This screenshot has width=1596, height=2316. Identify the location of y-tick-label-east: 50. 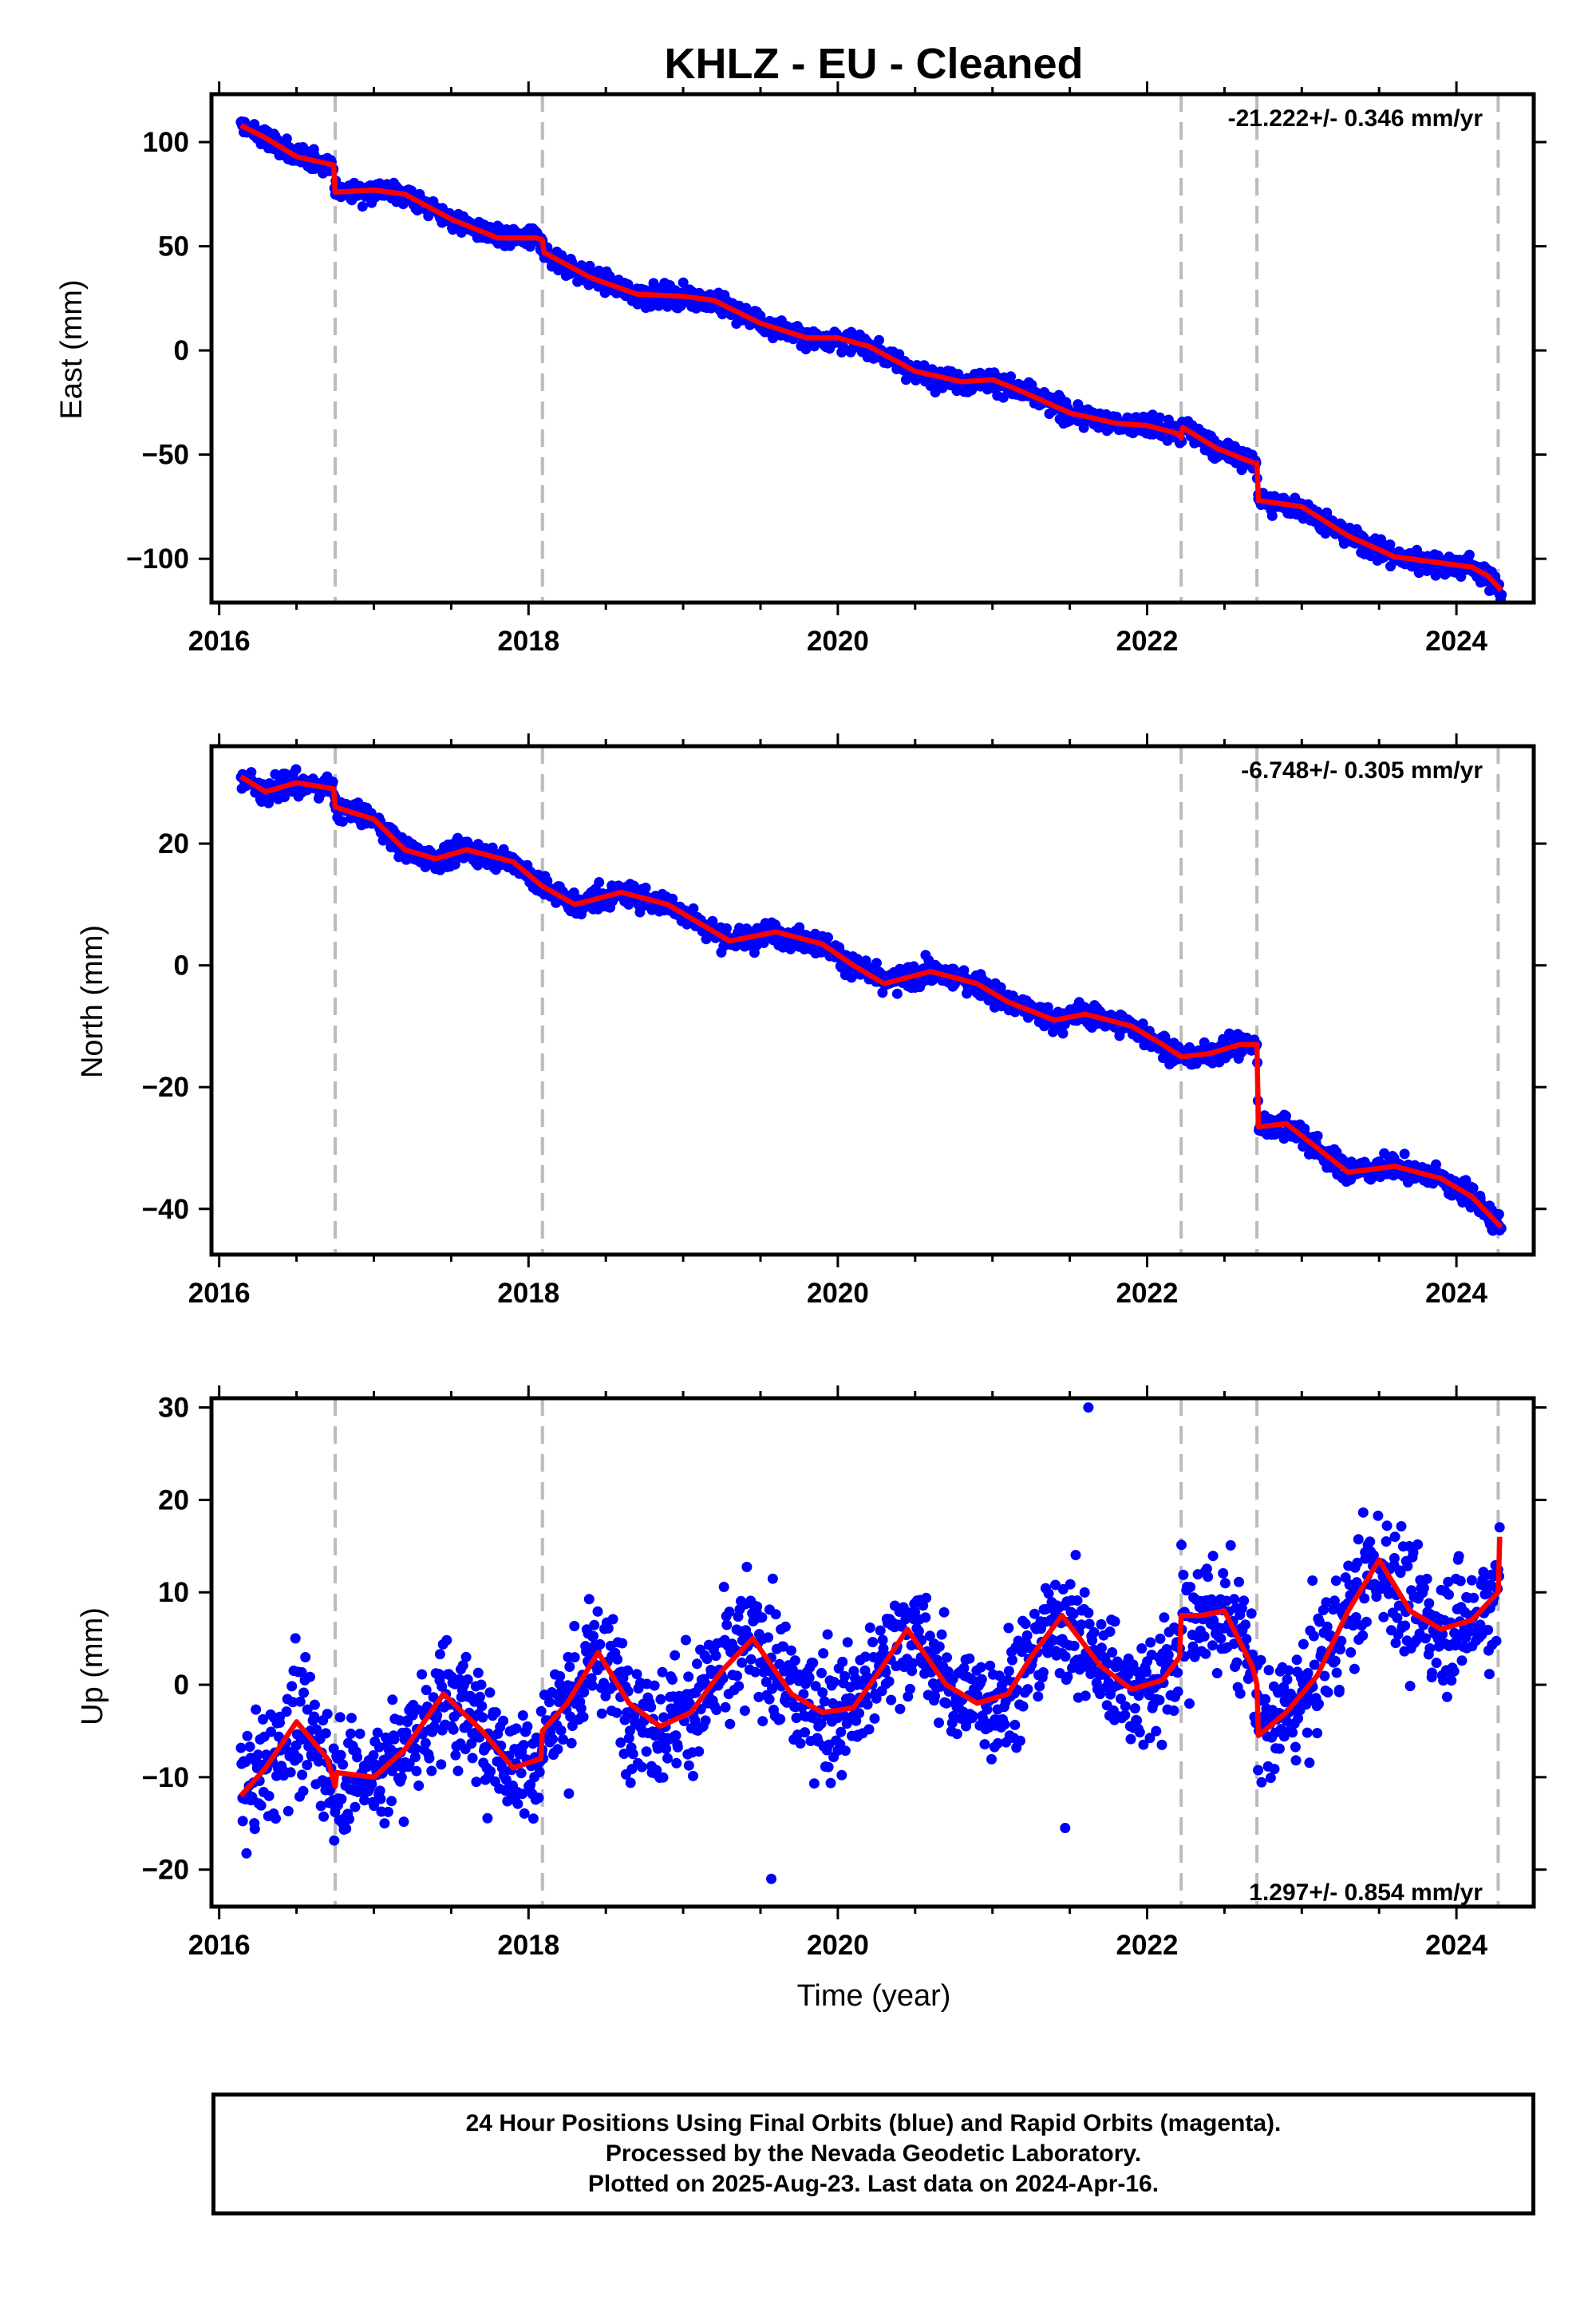
(173, 247).